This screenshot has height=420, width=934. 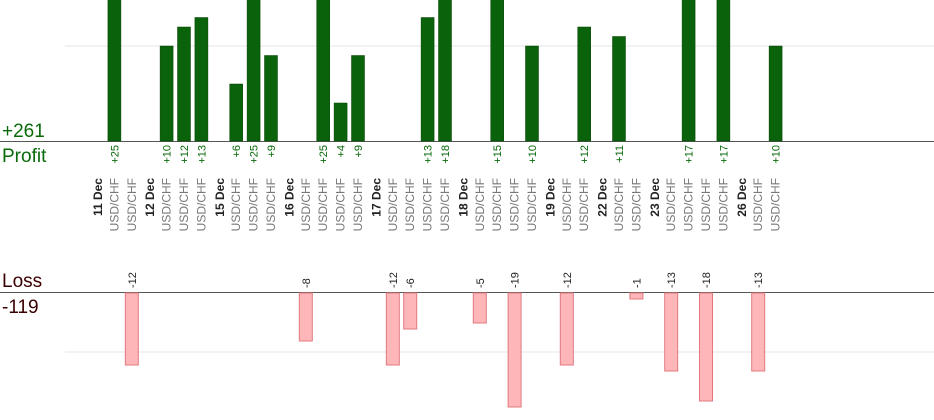 What do you see at coordinates (150, 197) in the screenshot?
I see `day-label: 12 Dec` at bounding box center [150, 197].